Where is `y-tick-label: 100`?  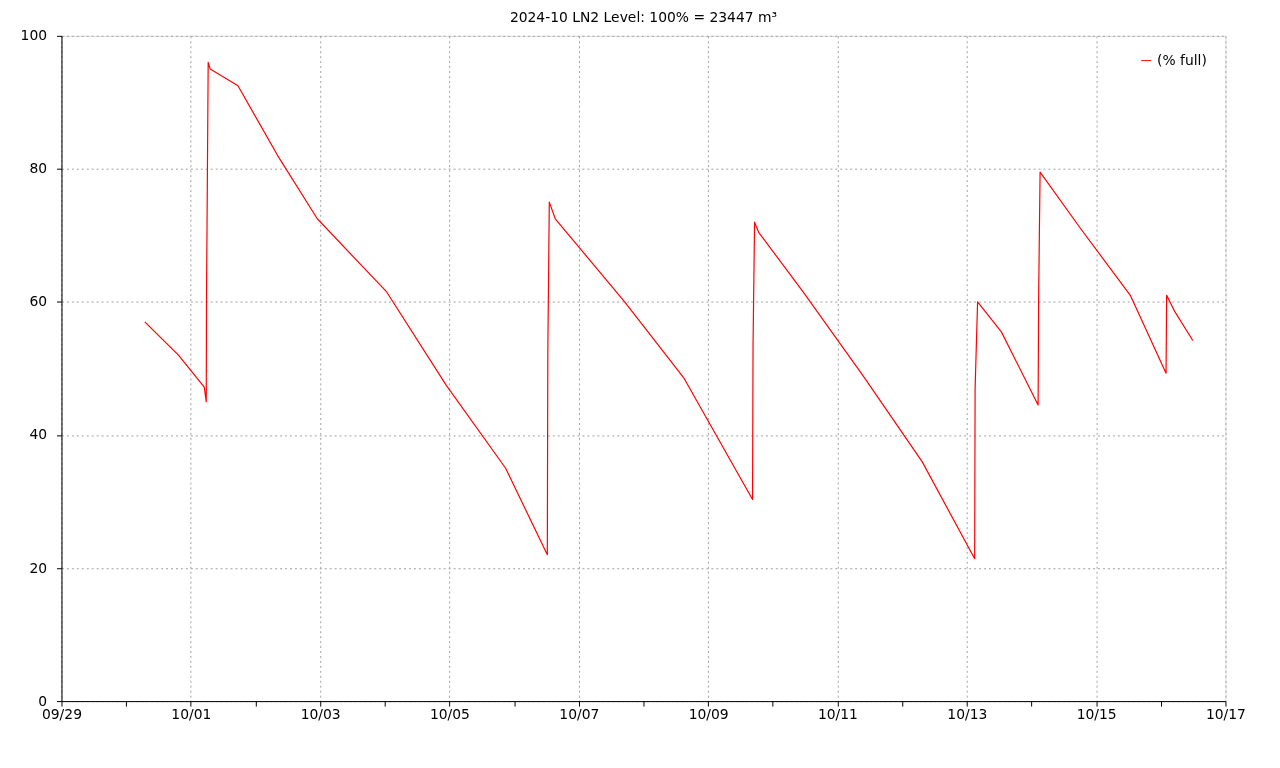 y-tick-label: 100 is located at coordinates (34, 35).